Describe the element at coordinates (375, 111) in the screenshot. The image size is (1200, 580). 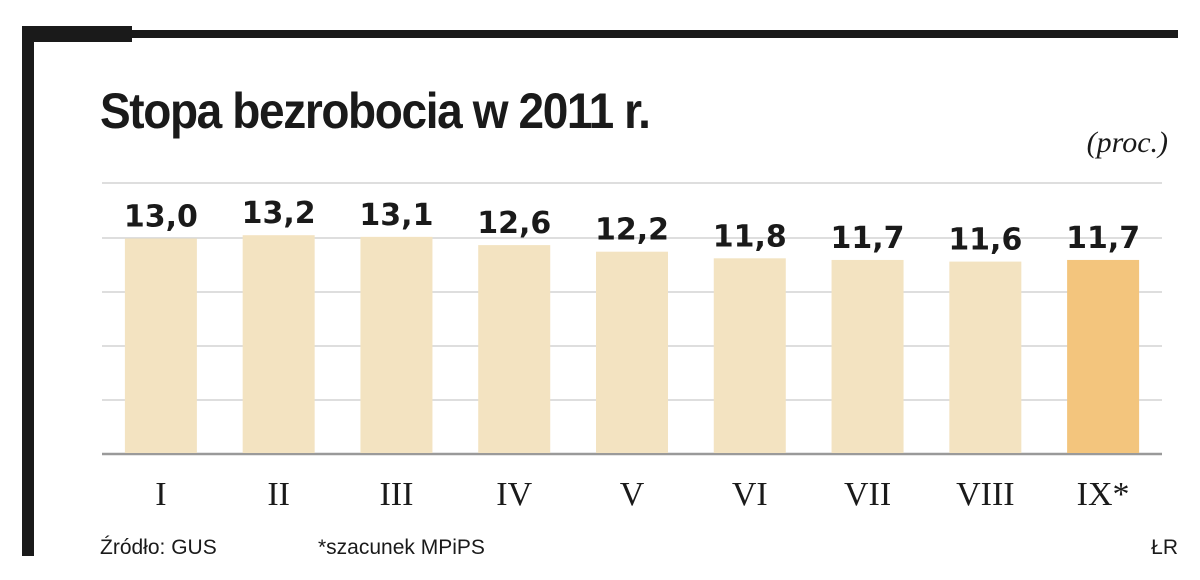
I see `chart-title: Stopa bezrobocia w 2011 r.` at that location.